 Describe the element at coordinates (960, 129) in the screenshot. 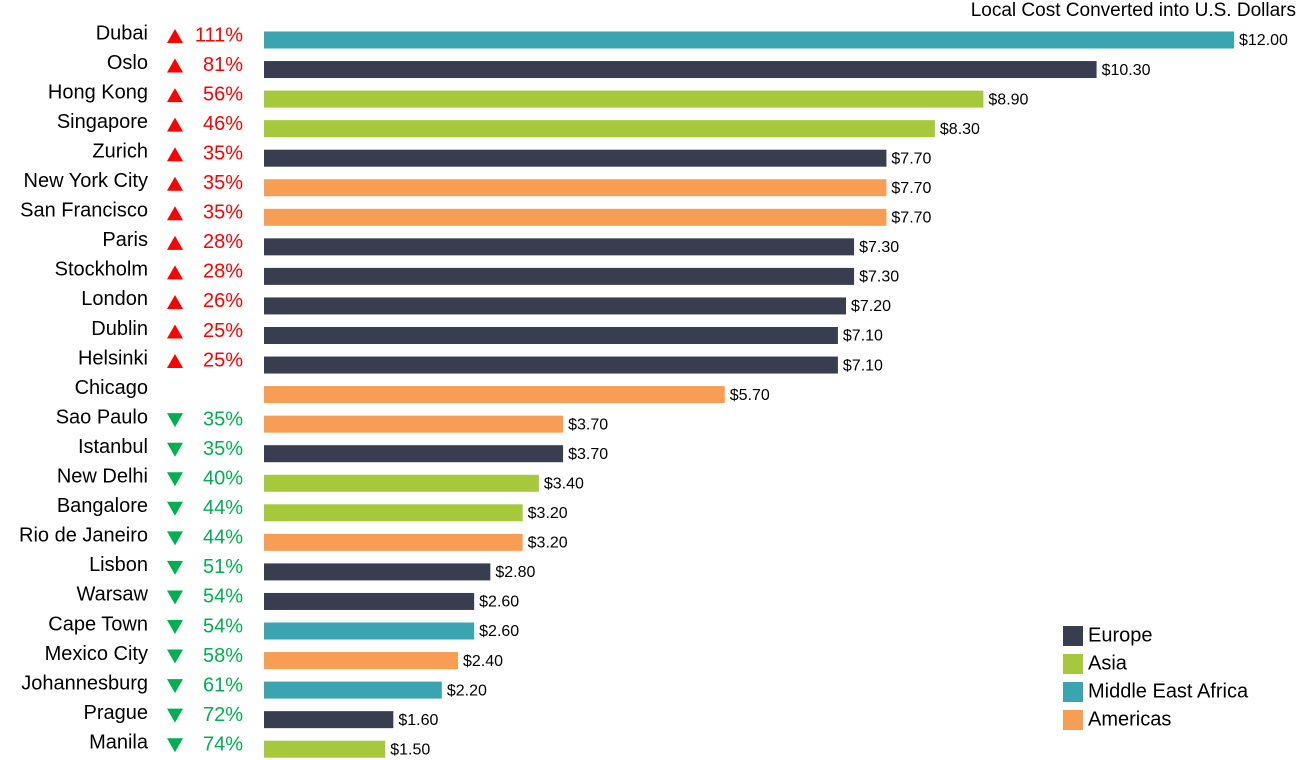

I see `value-label: $8.30` at that location.